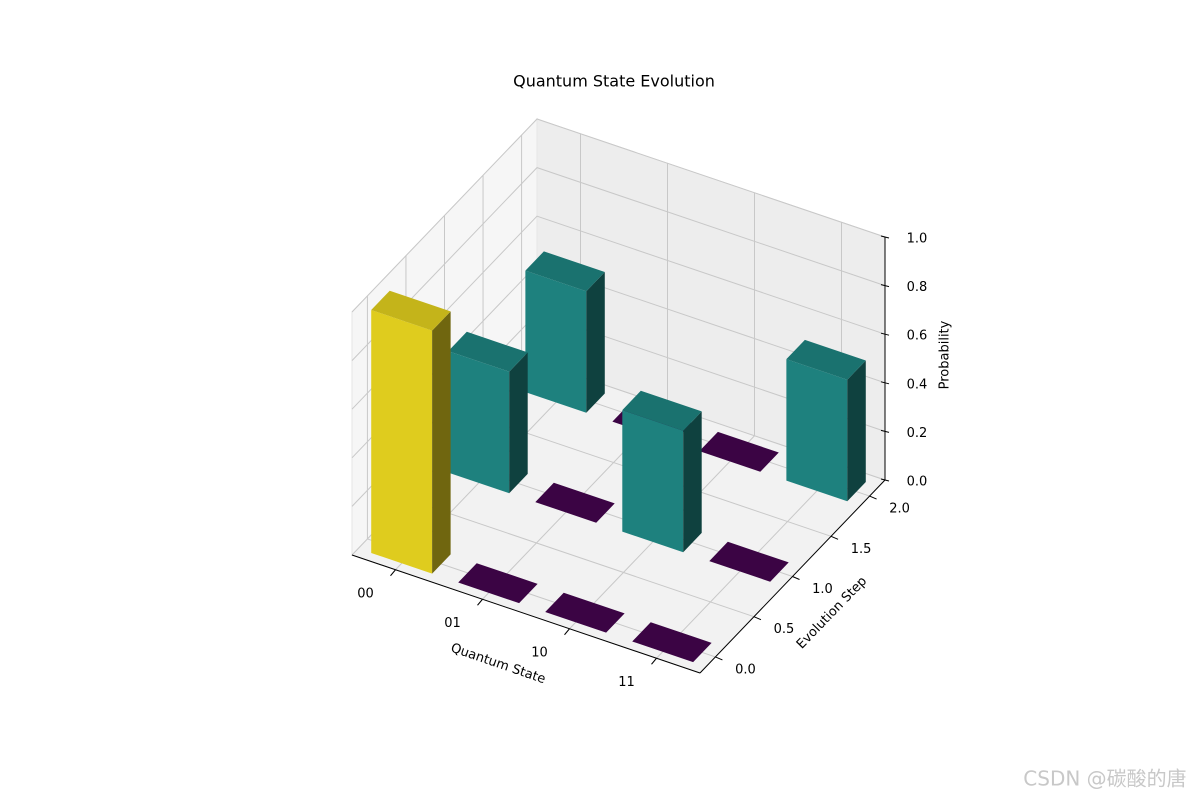  What do you see at coordinates (539, 652) in the screenshot?
I see `x-tick-label: 10` at bounding box center [539, 652].